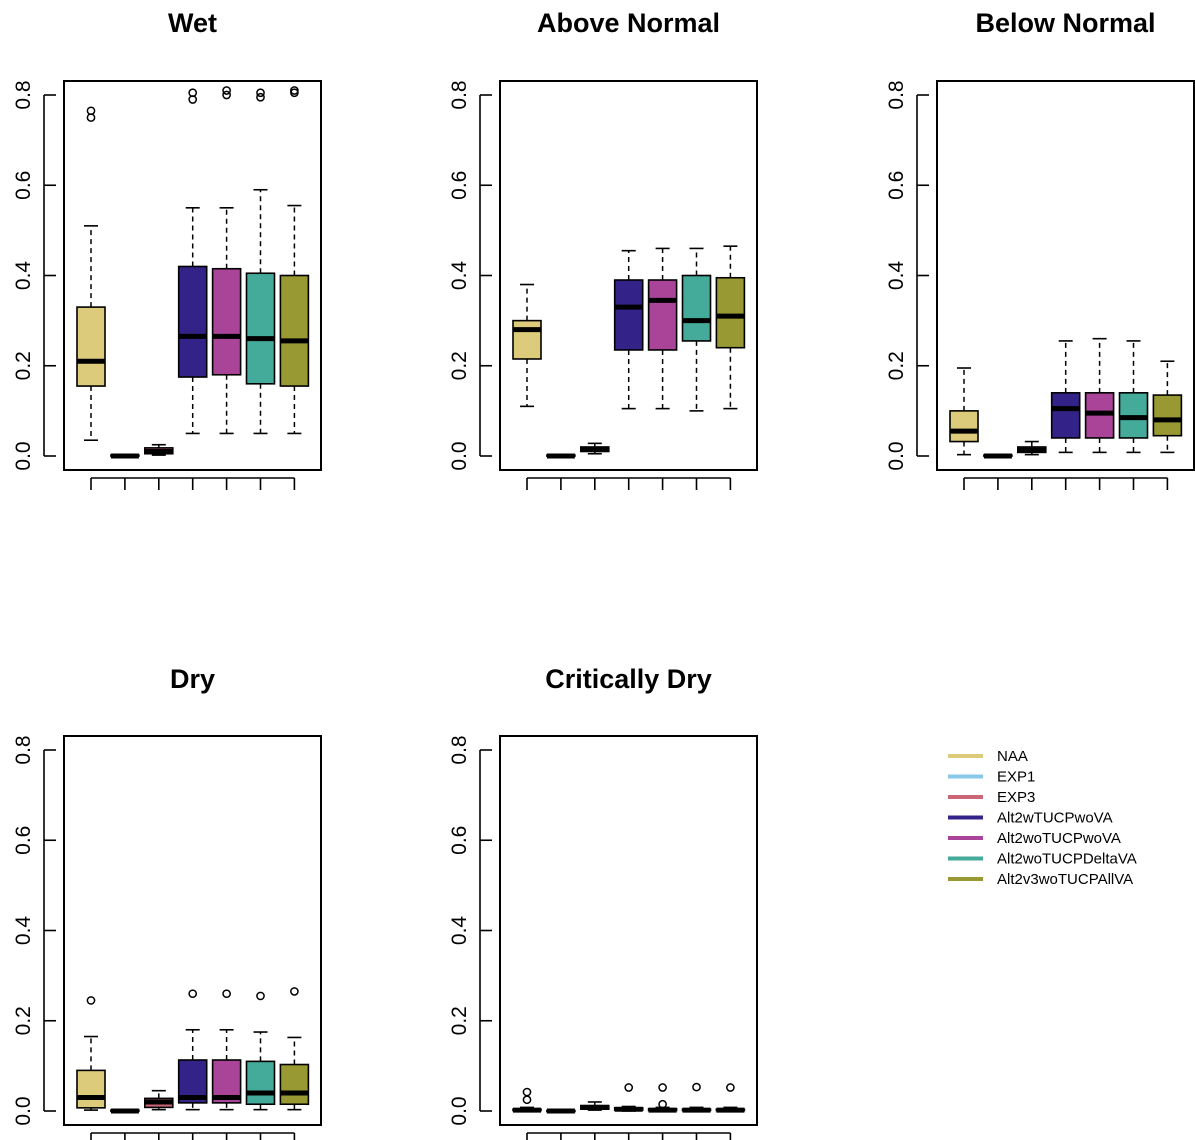 This screenshot has height=1140, width=1195. Describe the element at coordinates (192, 679) in the screenshot. I see `panel-title: Dry` at that location.